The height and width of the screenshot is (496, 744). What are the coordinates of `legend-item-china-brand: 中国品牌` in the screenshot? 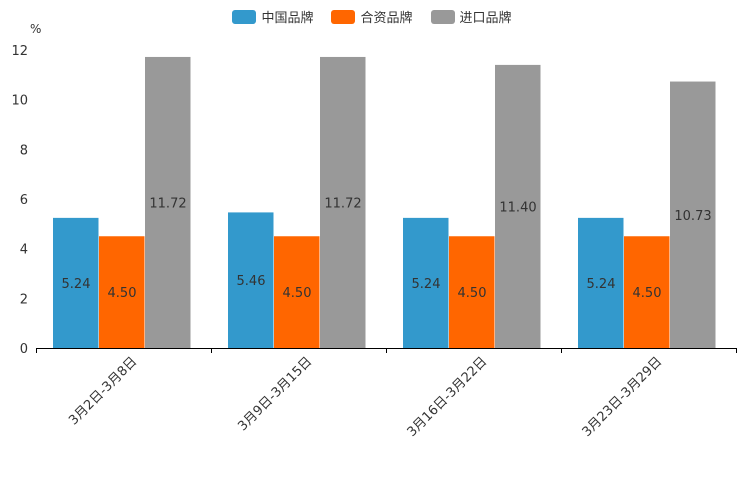 It's located at (272, 16).